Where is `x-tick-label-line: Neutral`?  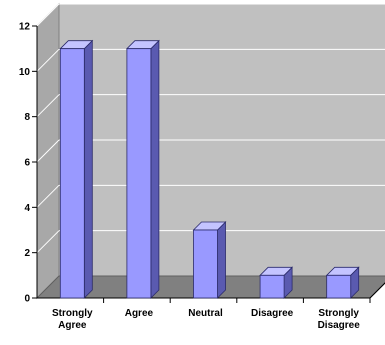
x-tick-label-line: Neutral is located at coordinates (205, 313).